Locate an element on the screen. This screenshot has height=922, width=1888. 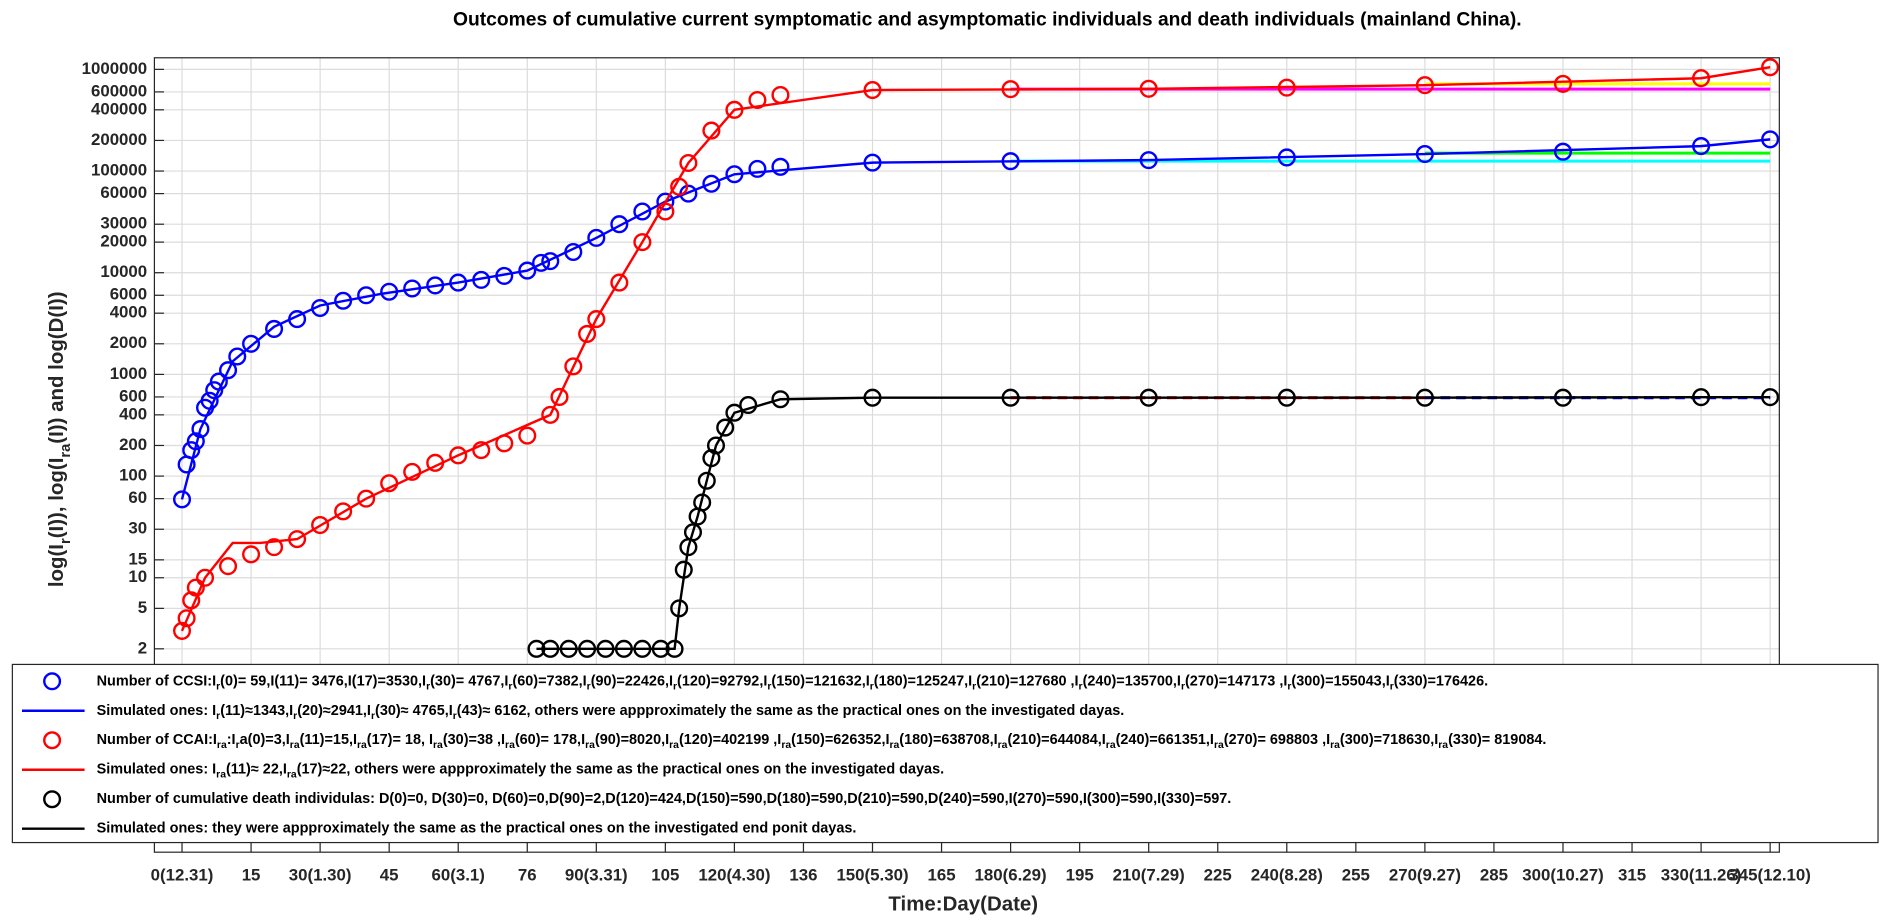
x-tick-label: 60(3.1) is located at coordinates (458, 875).